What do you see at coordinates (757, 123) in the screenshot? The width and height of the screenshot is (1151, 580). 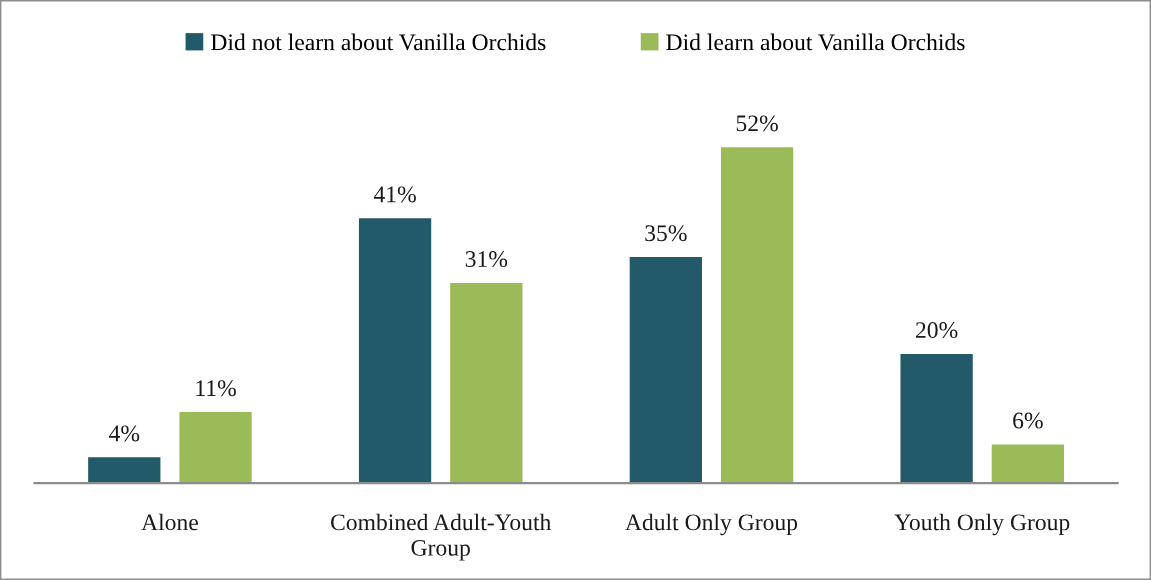 I see `data-label: 52%` at bounding box center [757, 123].